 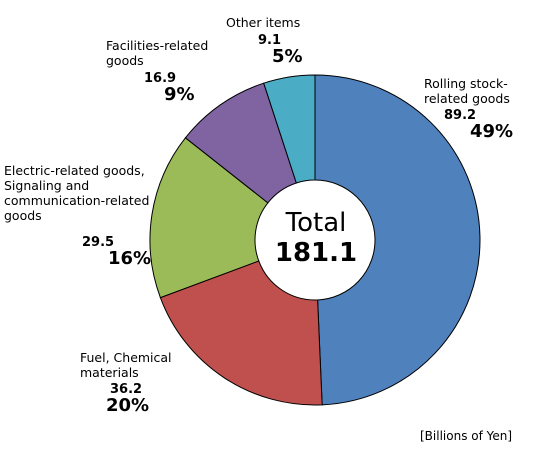 I want to click on slice-value: 36.2, so click(x=126, y=389).